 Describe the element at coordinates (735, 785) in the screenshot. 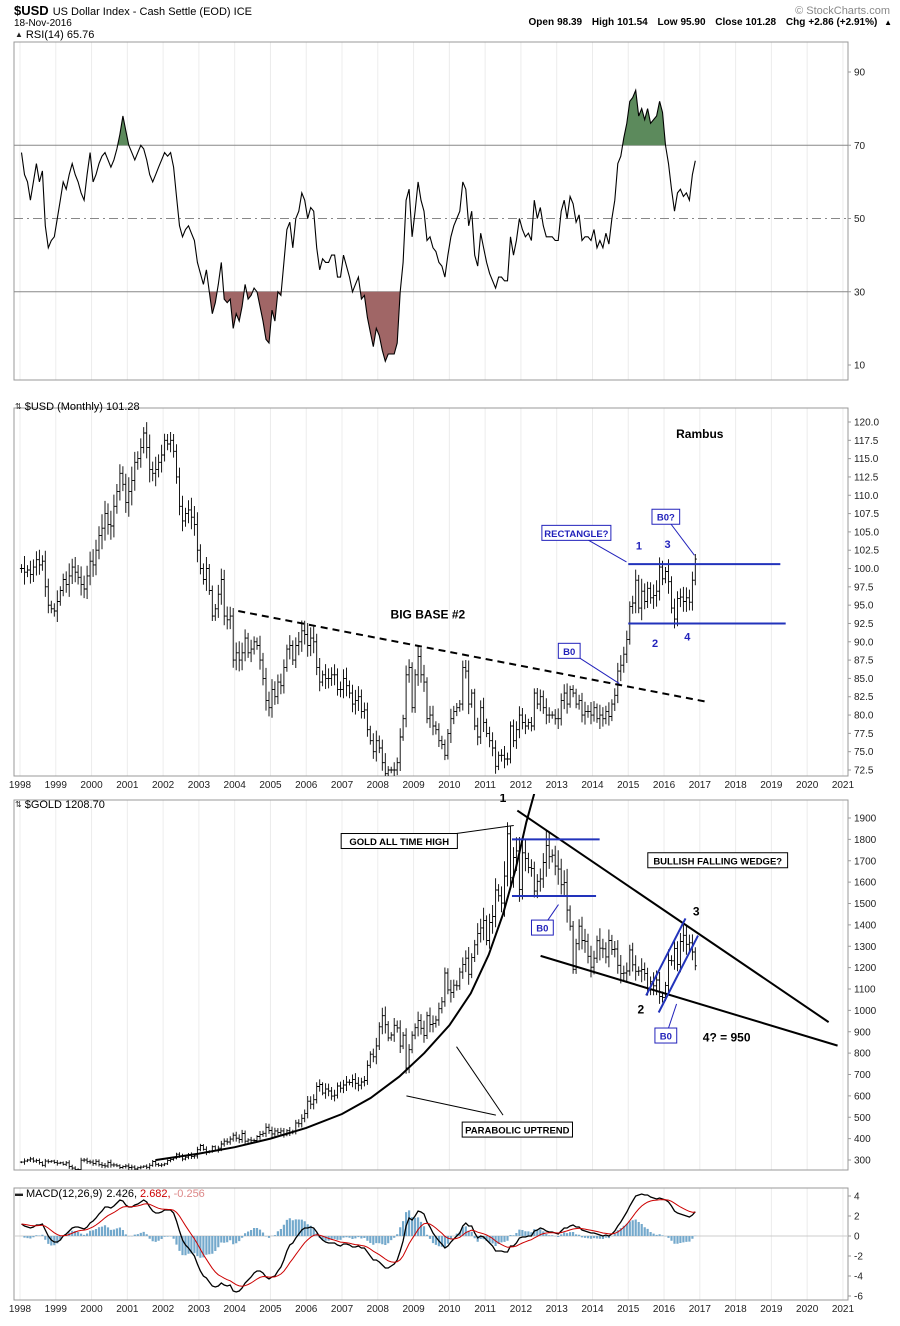

I see `svg-text: 2018` at that location.